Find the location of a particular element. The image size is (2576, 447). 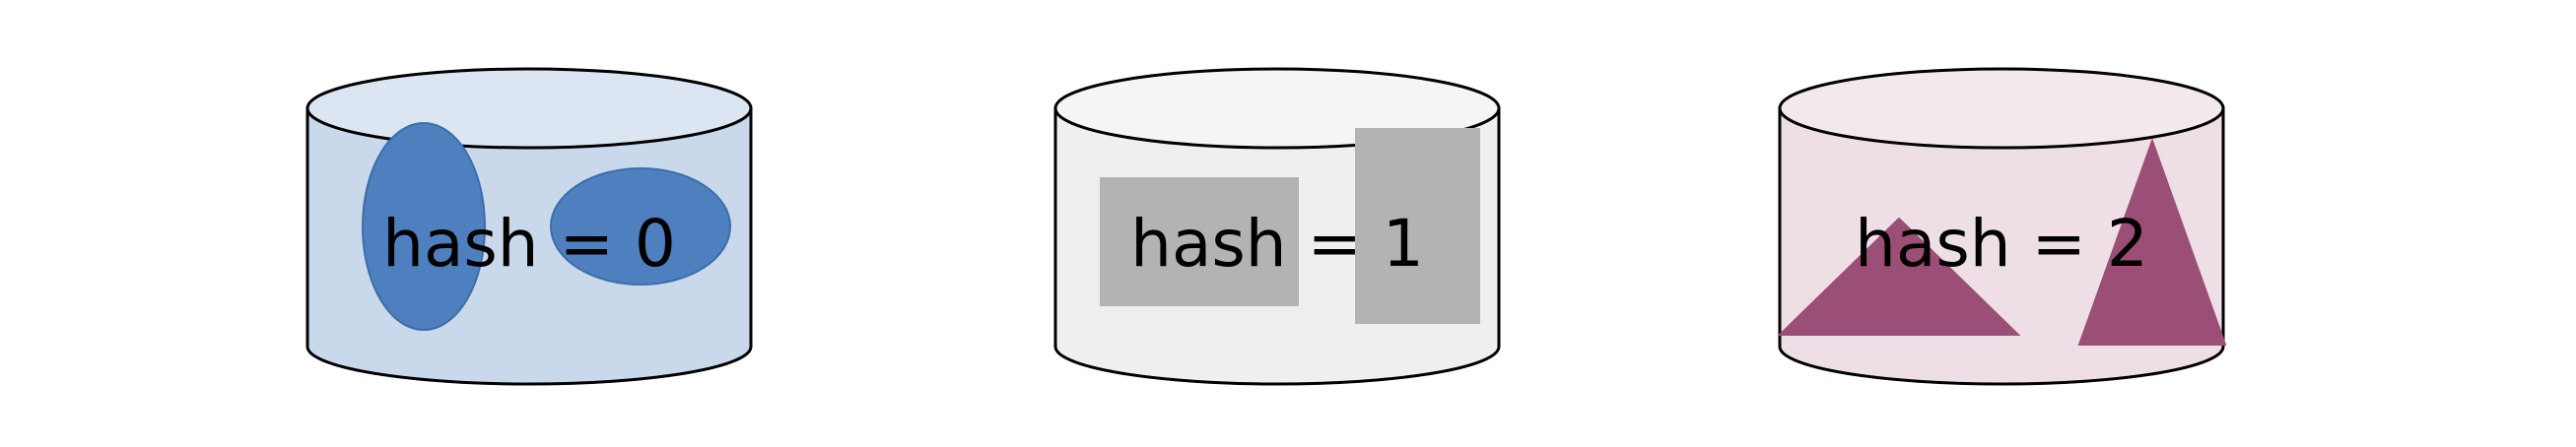

bucket-2-triangle-tall is located at coordinates (2152, 242).